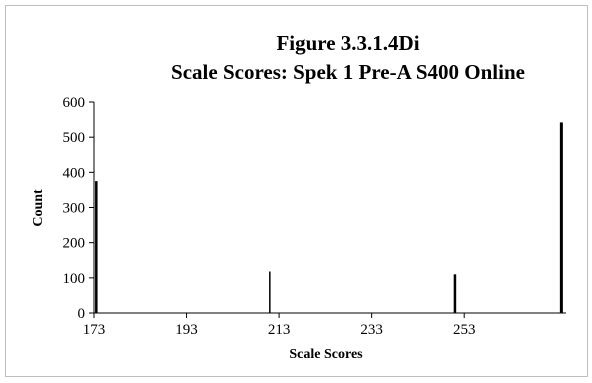 Image resolution: width=592 pixels, height=383 pixels. I want to click on y-tick-label: 300, so click(74, 209).